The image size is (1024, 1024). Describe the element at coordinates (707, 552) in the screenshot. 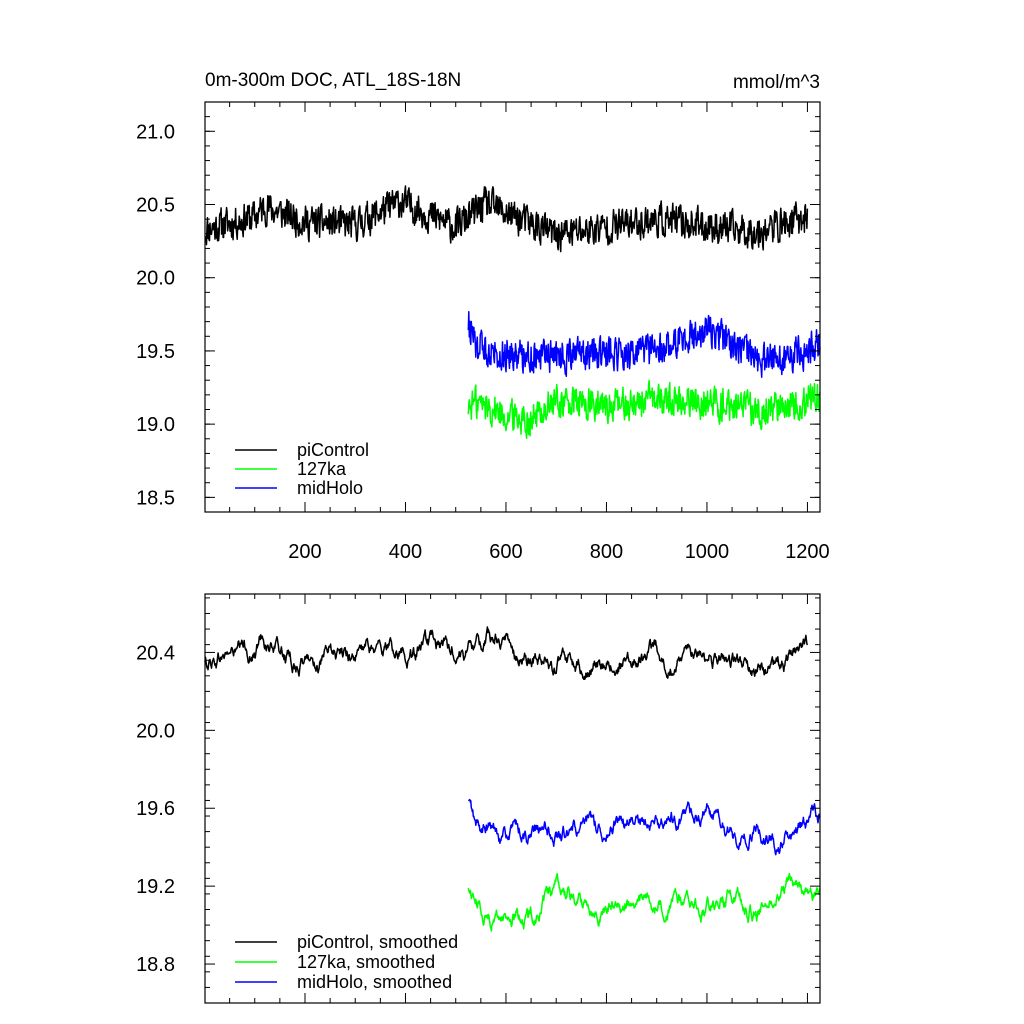

I see `x-tick-label: 1000` at that location.